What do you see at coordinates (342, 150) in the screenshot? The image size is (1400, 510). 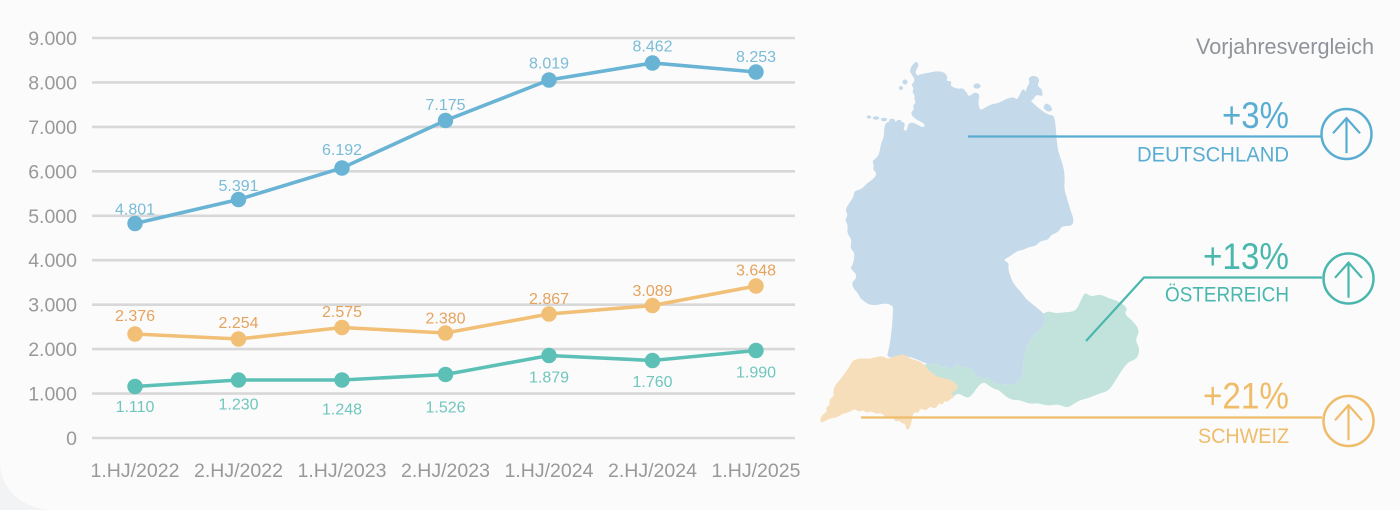 I see `svg-text: 6.192` at bounding box center [342, 150].